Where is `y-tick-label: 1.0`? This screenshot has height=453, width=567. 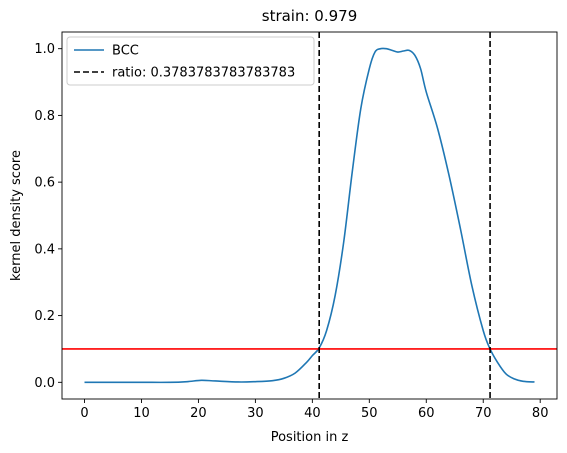 y-tick-label: 1.0 is located at coordinates (44, 49).